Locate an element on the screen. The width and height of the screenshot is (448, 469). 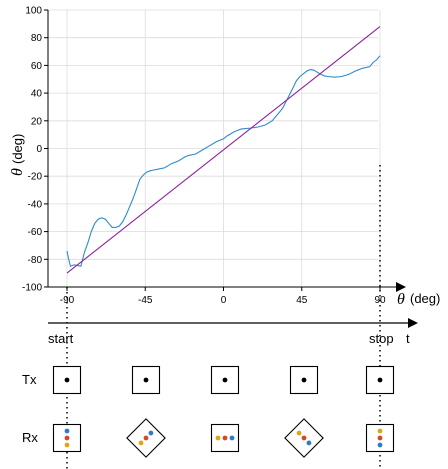
y-tick-label: 100 is located at coordinates (33, 11).